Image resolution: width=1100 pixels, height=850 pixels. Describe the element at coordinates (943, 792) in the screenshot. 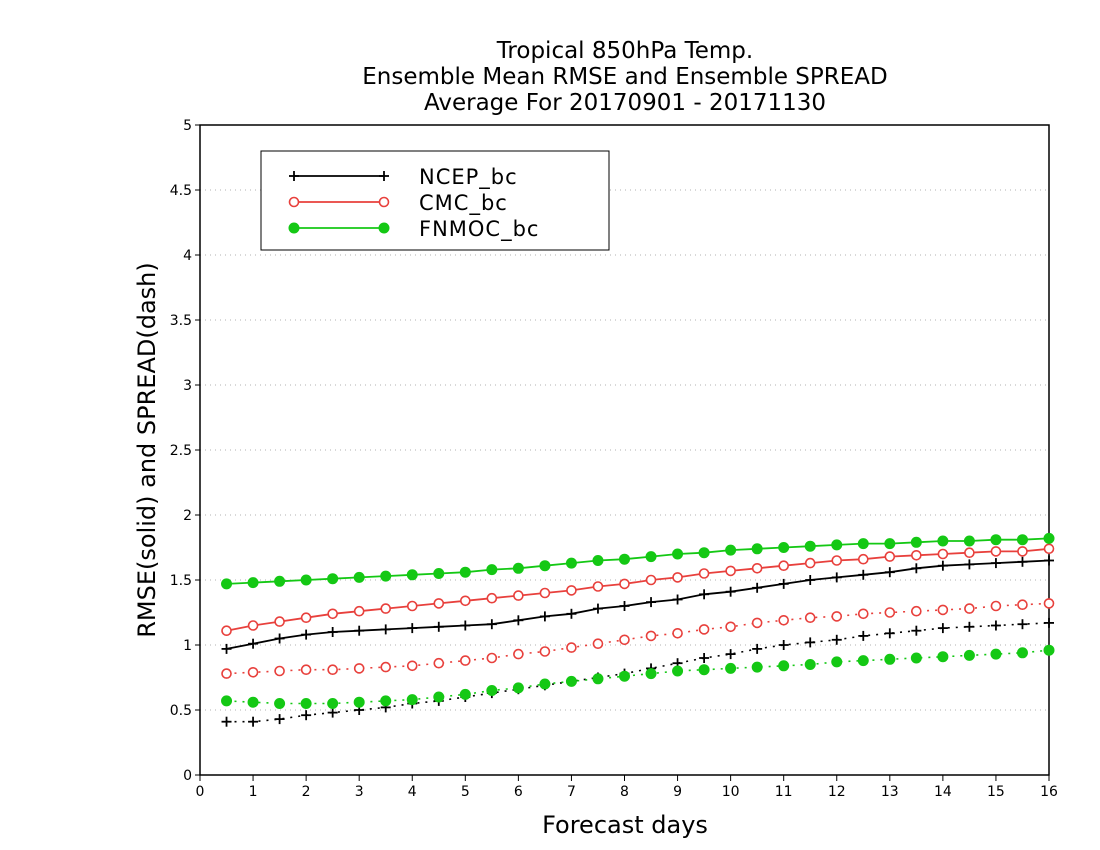

I see `x-tick-label: 14` at that location.